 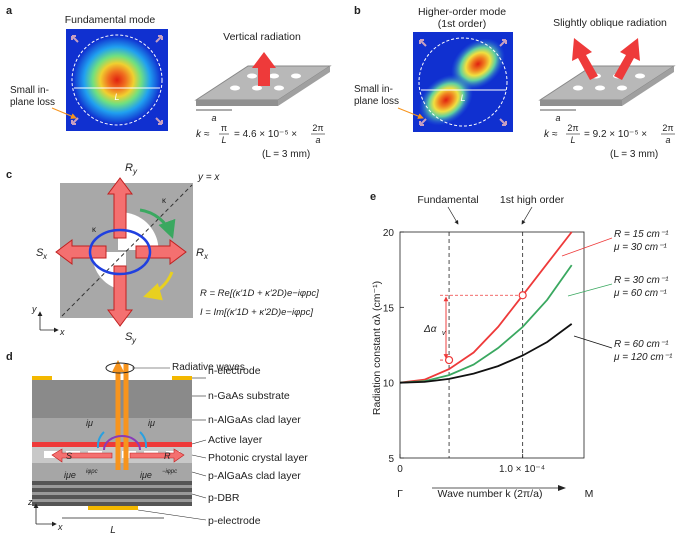 I want to click on panel-b-letter: b, so click(x=357, y=11).